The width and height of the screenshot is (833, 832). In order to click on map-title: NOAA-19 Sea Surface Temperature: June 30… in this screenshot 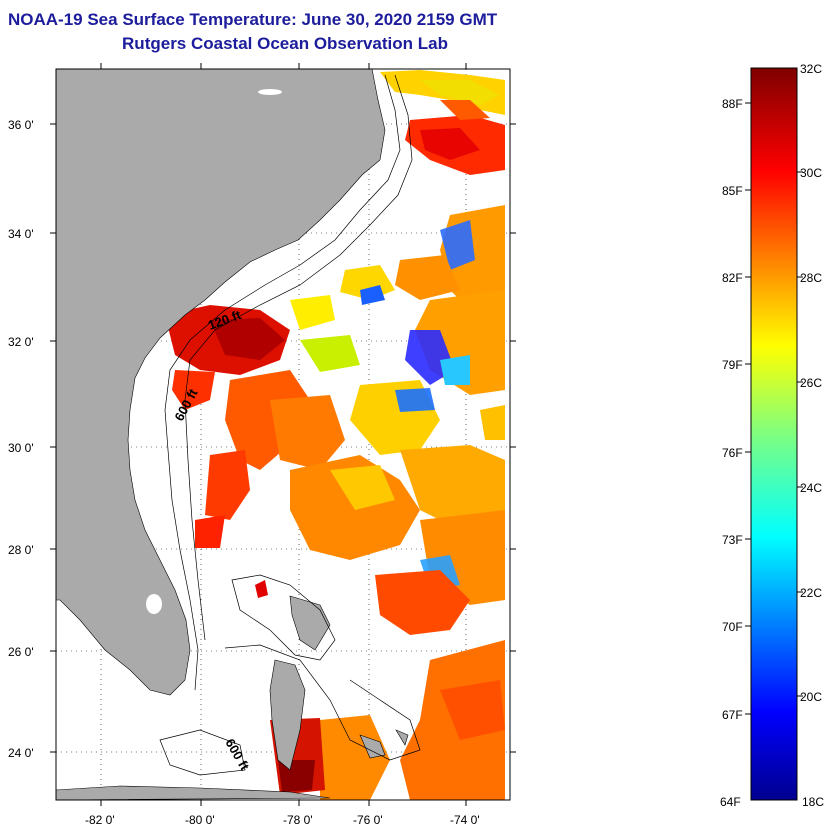, I will do `click(253, 19)`.